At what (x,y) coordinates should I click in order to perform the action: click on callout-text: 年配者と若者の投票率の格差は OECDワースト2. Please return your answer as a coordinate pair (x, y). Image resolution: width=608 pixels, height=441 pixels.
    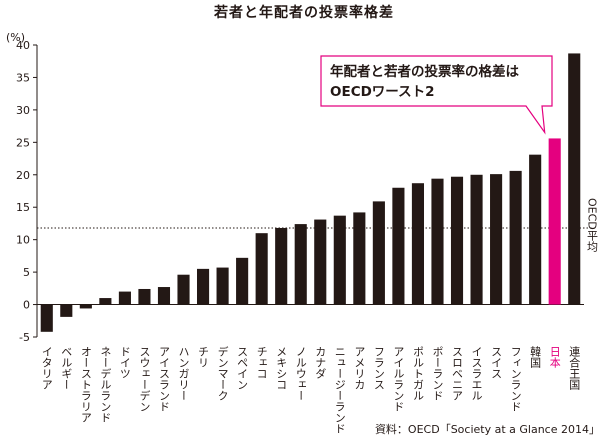
    Looking at the image, I should click on (424, 82).